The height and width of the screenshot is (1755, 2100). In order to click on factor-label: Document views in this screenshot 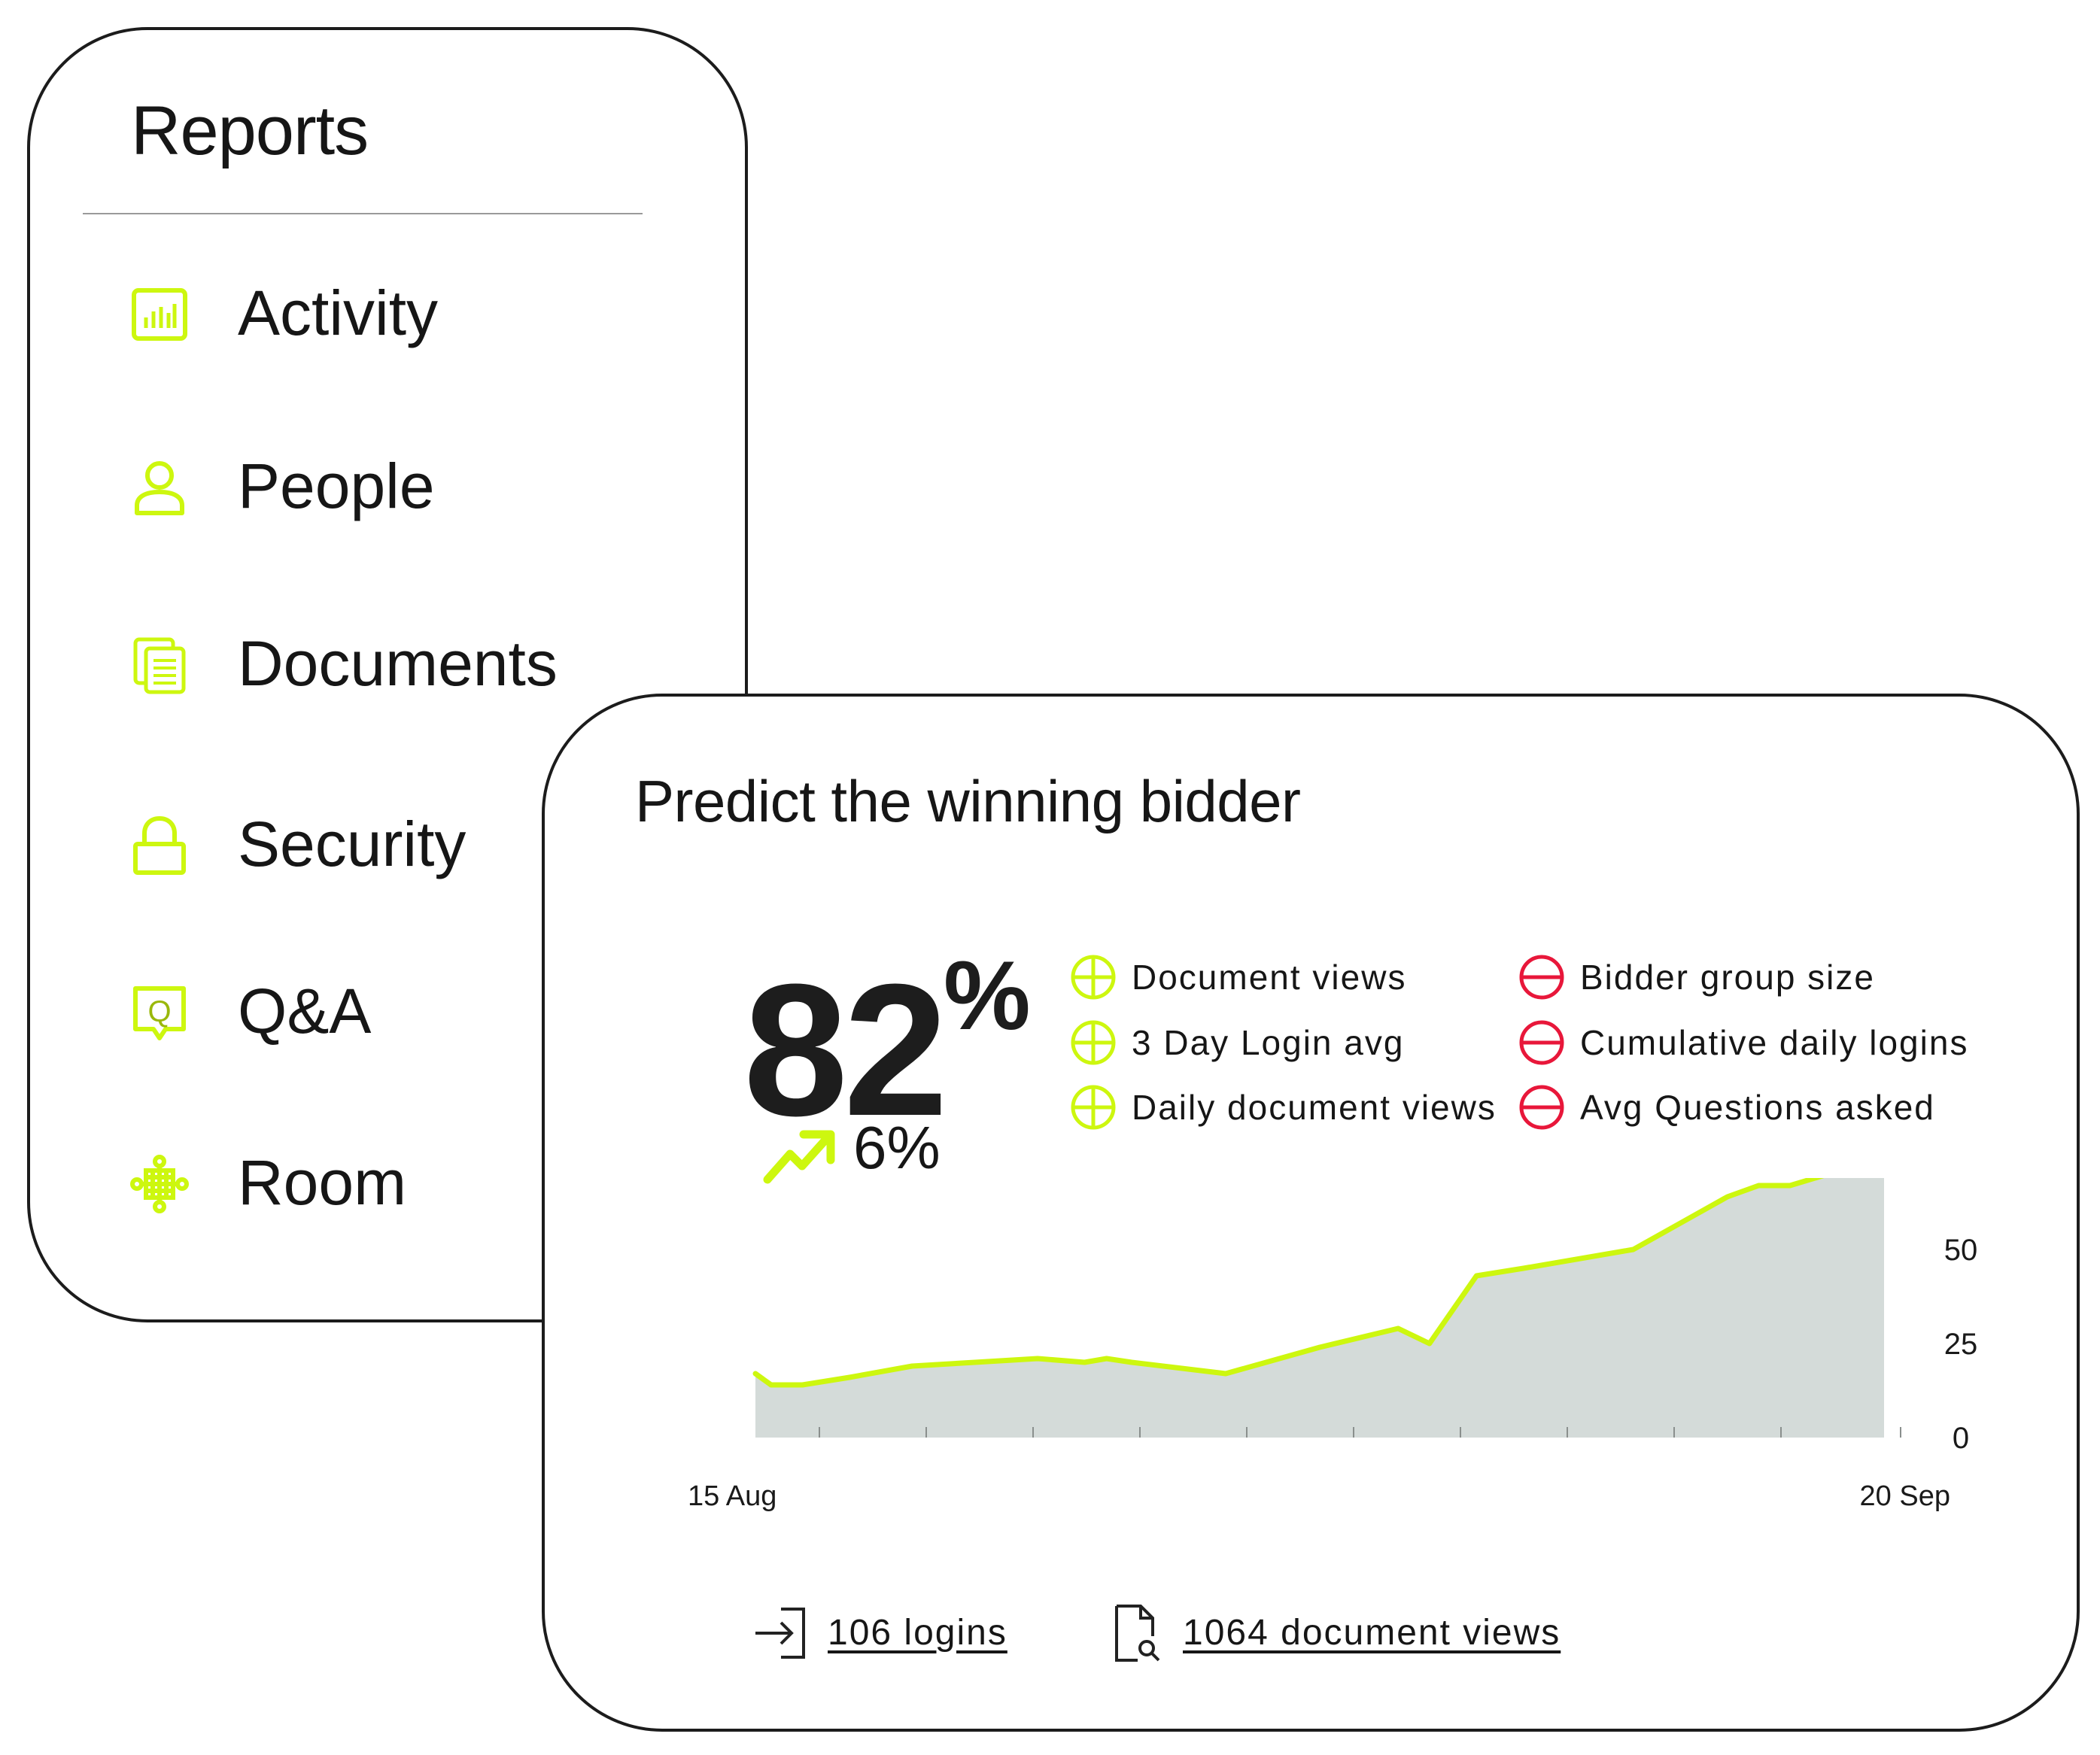, I will do `click(1269, 977)`.